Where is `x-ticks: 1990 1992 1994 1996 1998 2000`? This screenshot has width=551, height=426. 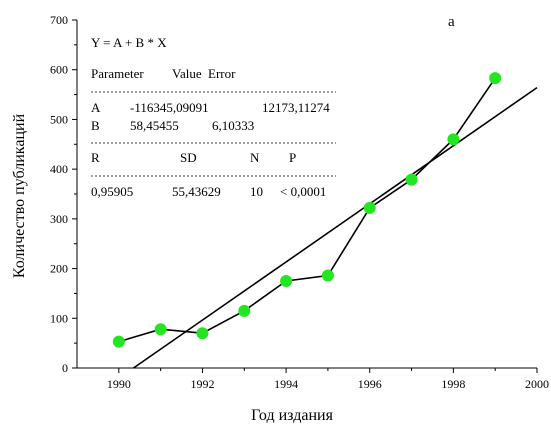 x-ticks: 1990 1992 1994 1996 1998 2000 is located at coordinates (328, 379).